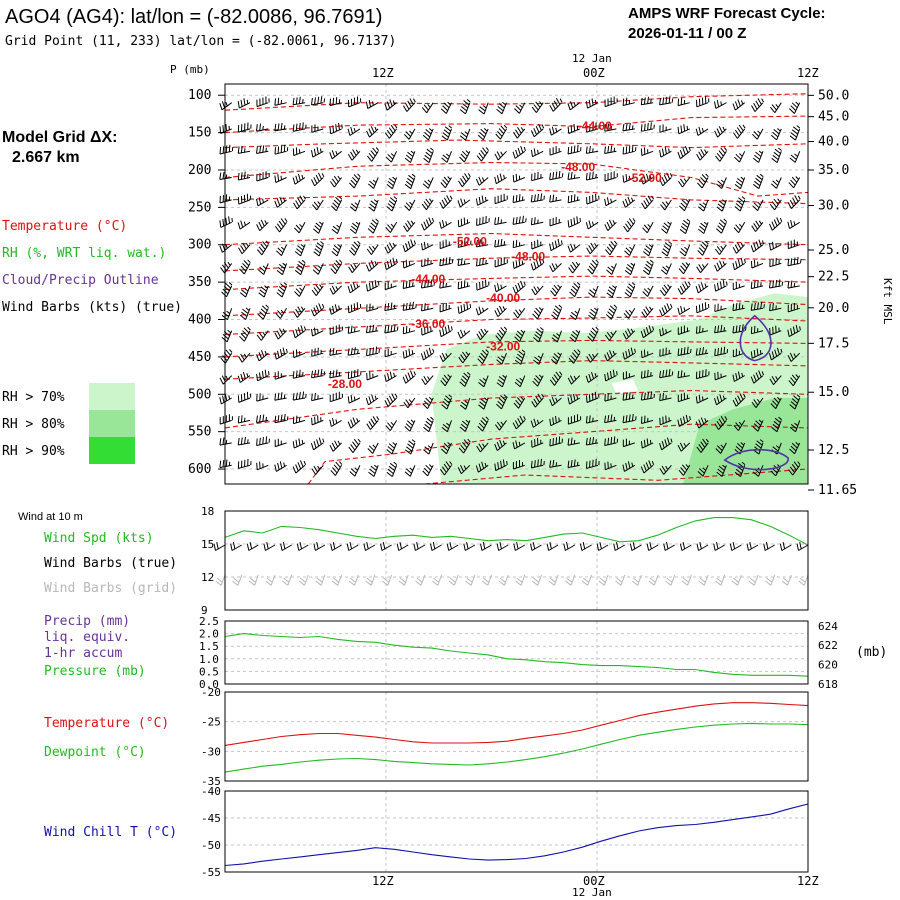  I want to click on top-tick-00z: 00Z, so click(594, 73).